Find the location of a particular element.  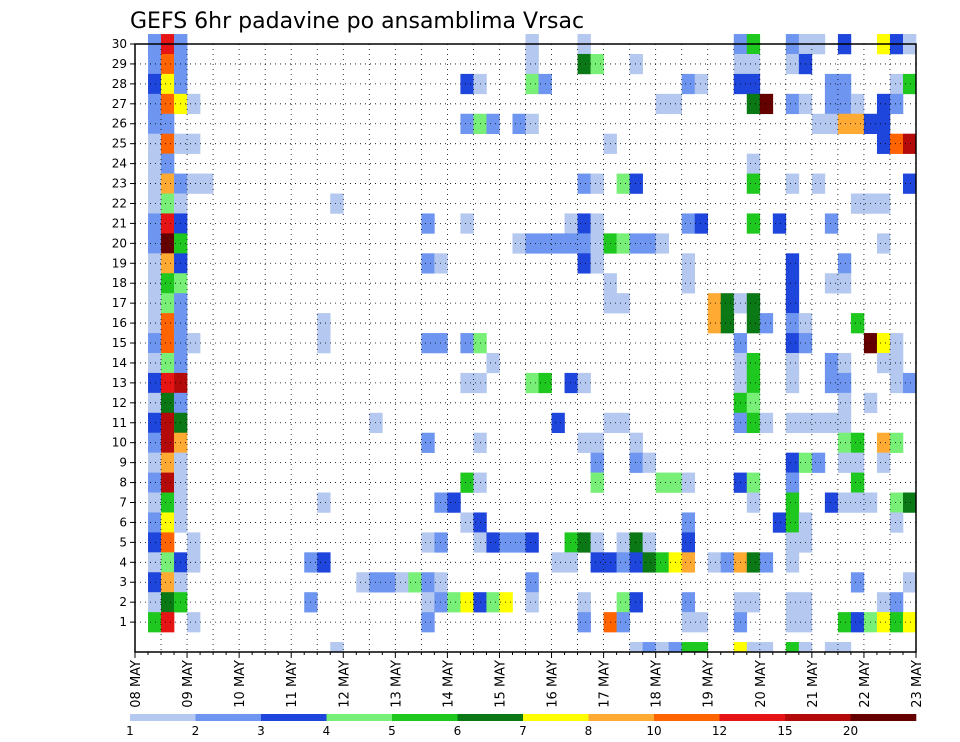

legend-colorbar: 1 2 3 4 5 6 7 8 10 12 15 20 is located at coordinates (521, 726).